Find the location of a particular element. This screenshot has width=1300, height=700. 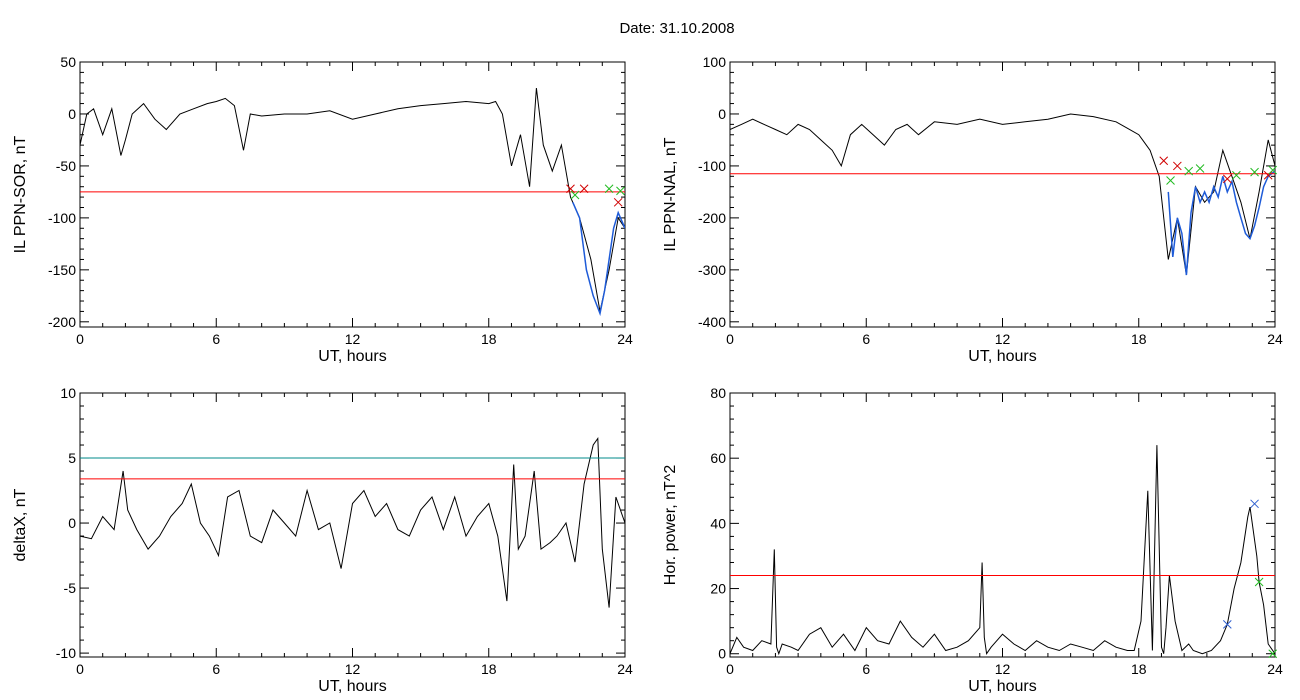

y-tick-label: 20 is located at coordinates (718, 589).